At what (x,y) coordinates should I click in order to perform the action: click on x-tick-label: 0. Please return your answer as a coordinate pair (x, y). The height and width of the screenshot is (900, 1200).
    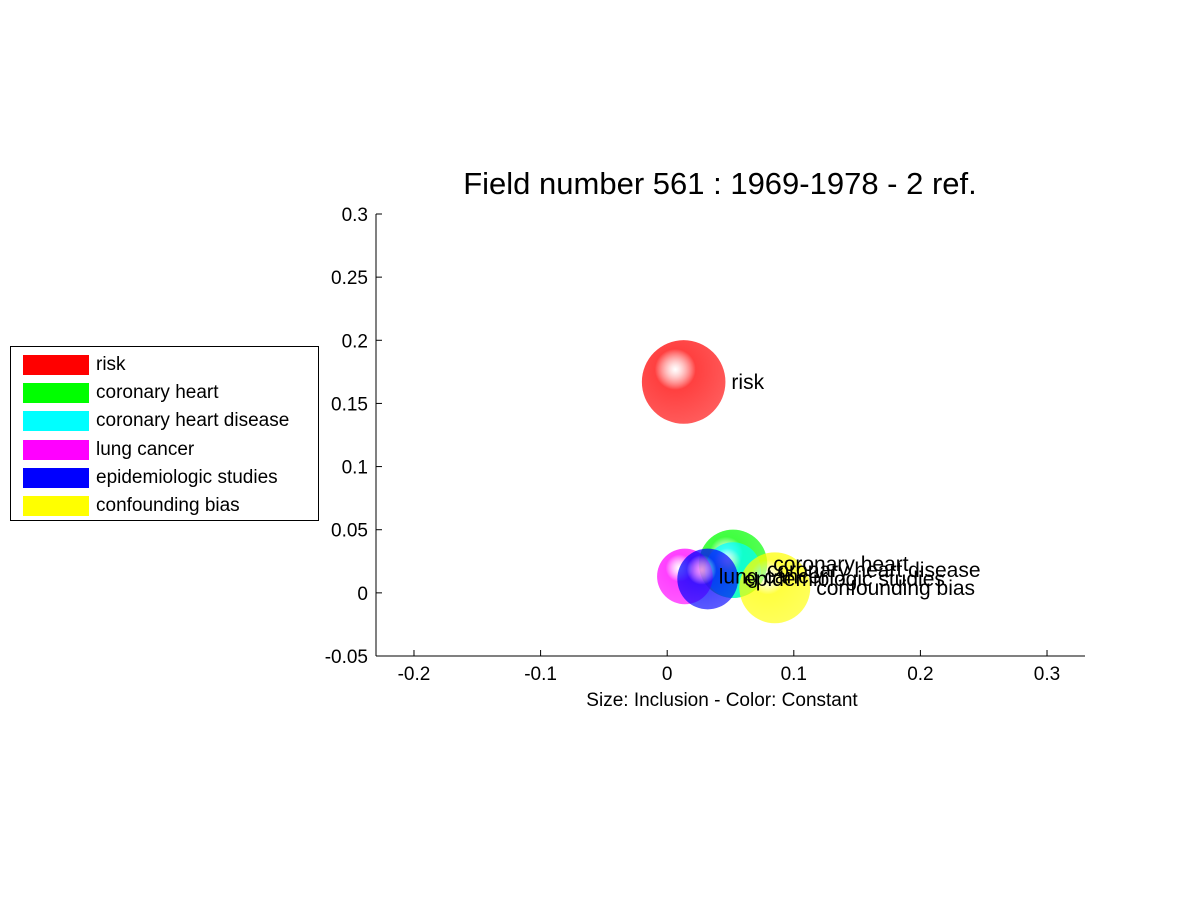
    Looking at the image, I should click on (667, 674).